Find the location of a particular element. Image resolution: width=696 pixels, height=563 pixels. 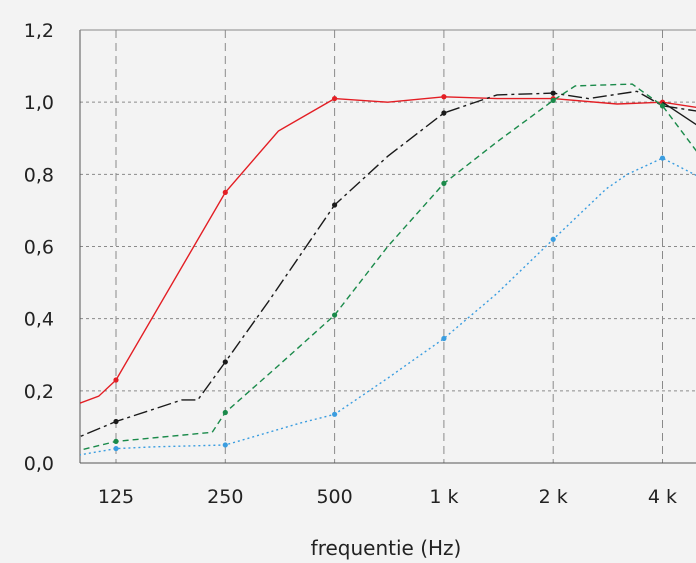

x-tick-label: 4 k is located at coordinates (662, 497).